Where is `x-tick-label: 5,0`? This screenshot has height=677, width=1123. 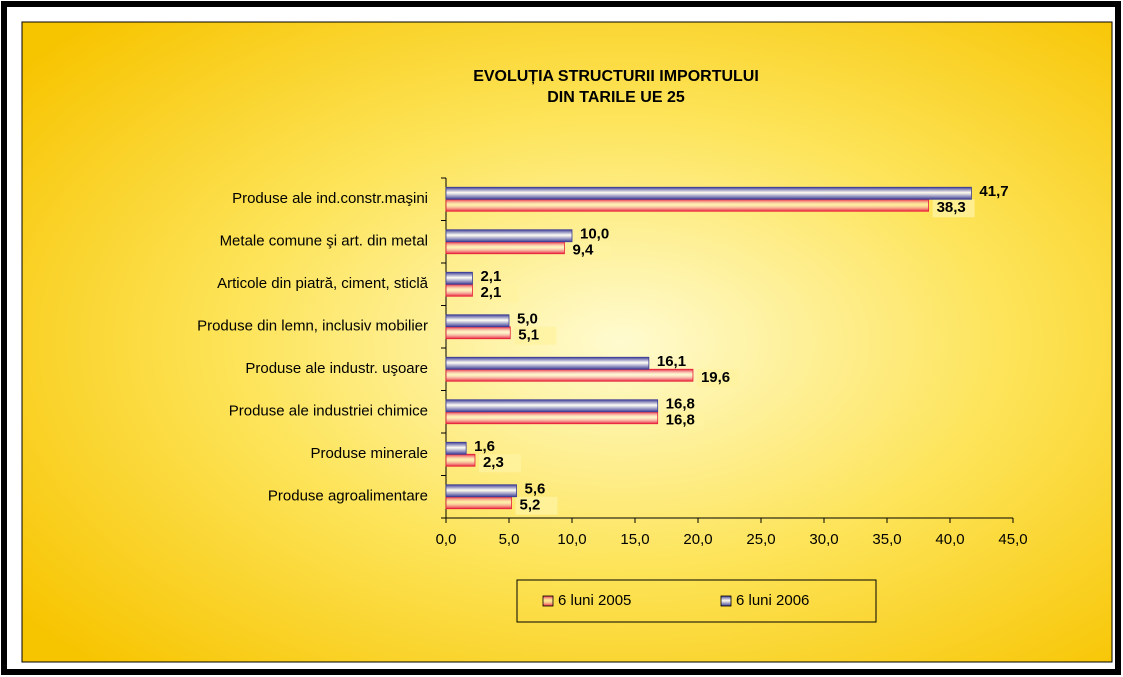 x-tick-label: 5,0 is located at coordinates (509, 539).